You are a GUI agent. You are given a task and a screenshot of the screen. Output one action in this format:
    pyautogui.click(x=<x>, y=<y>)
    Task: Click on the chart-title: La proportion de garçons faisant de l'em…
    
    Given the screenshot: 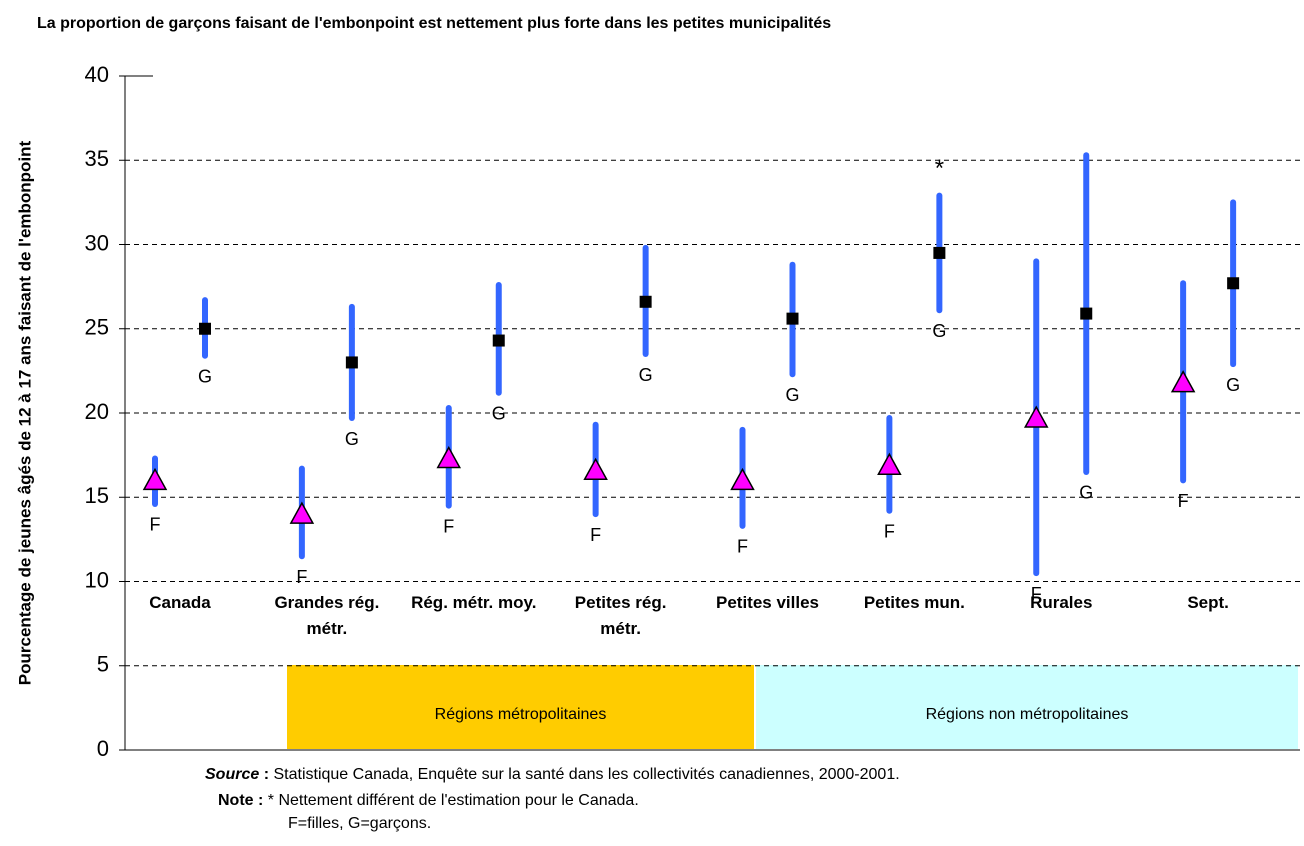 What is the action you would take?
    pyautogui.click(x=434, y=23)
    